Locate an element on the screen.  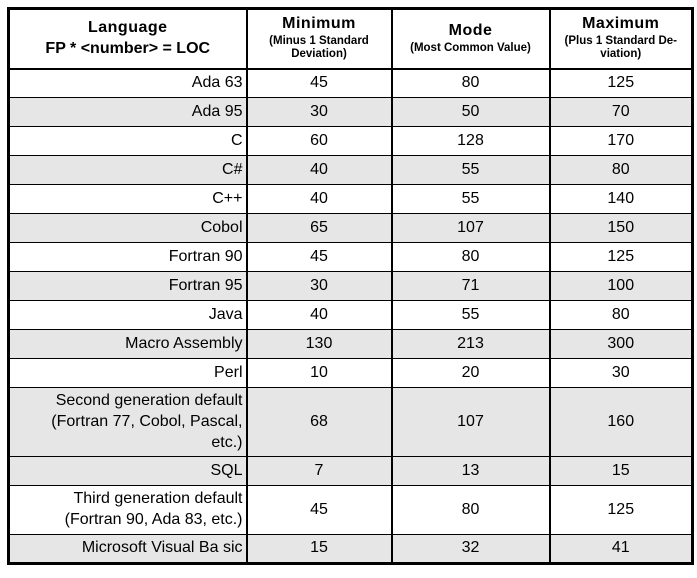
header-minimum: Minimum (Minus 1 Standard Deviation) is located at coordinates (319, 39).